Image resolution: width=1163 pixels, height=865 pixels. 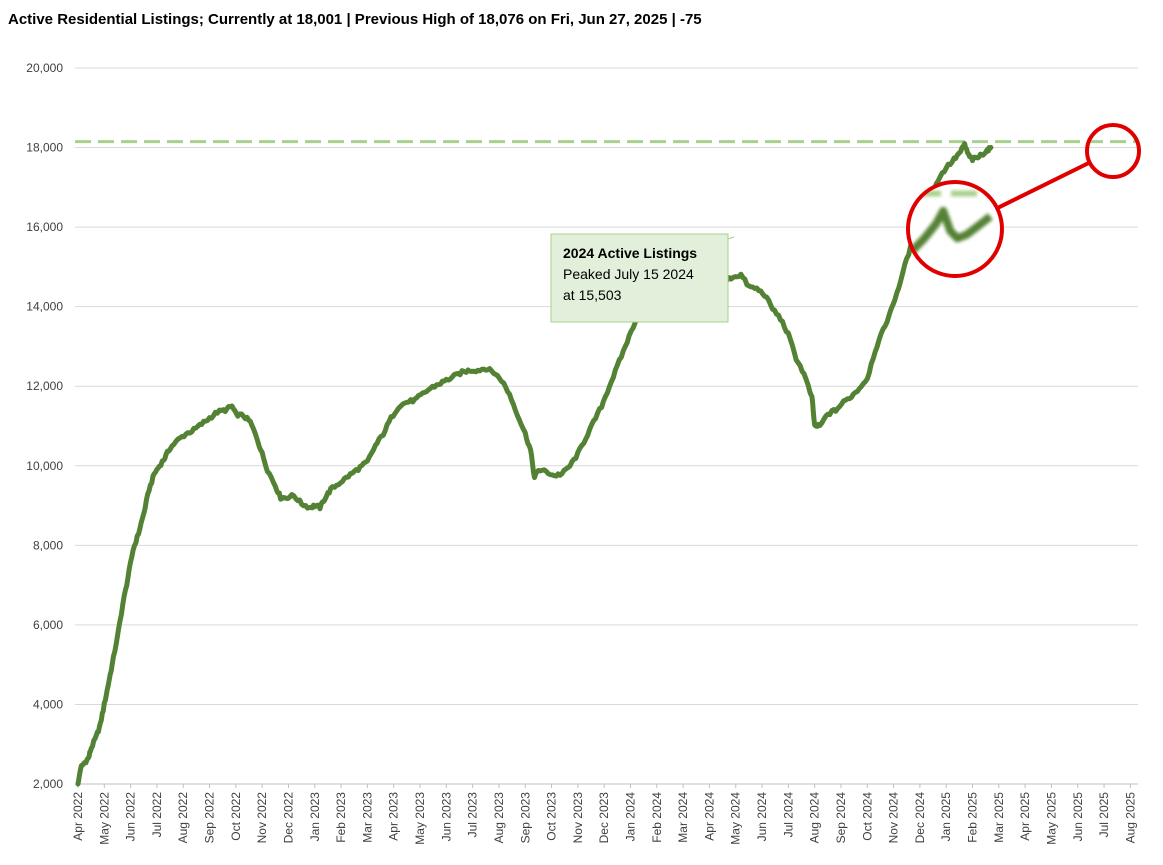 I want to click on x-tick-label: Nov 2024, so click(x=894, y=818).